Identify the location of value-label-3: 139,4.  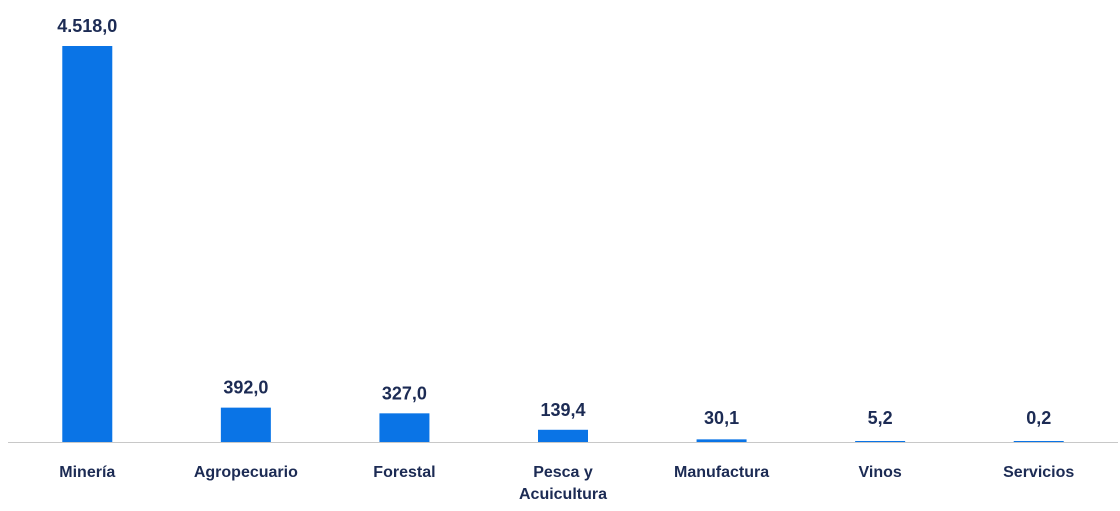
(562, 410).